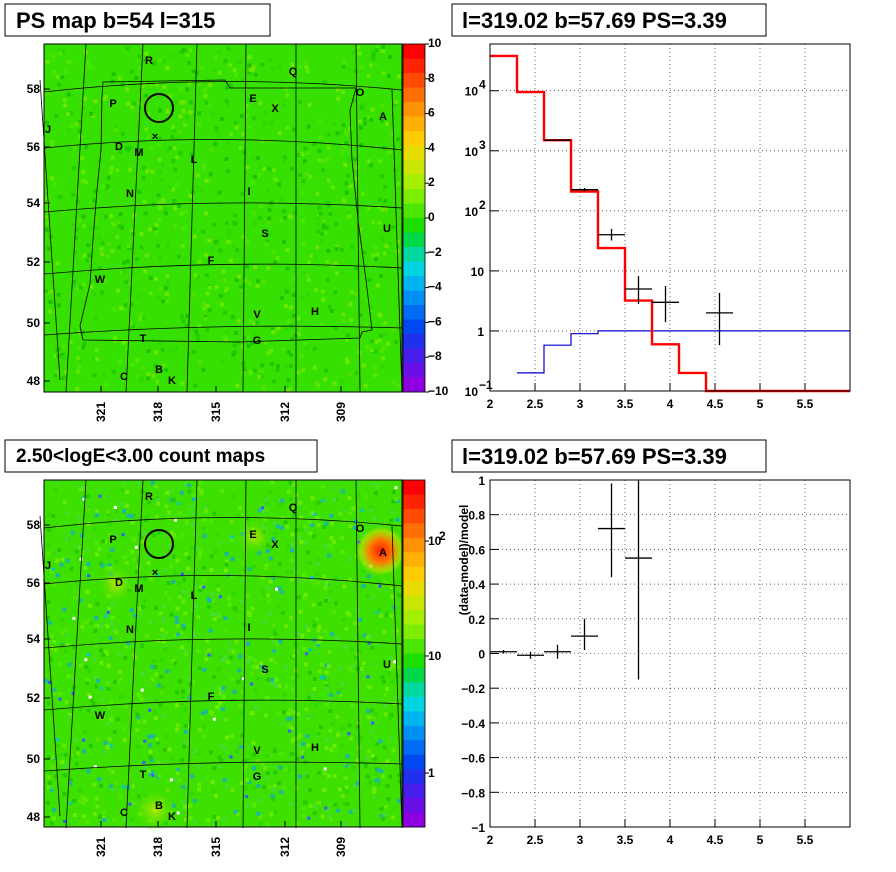 Image resolution: width=896 pixels, height=872 pixels. I want to click on source-label: X, so click(275, 545).